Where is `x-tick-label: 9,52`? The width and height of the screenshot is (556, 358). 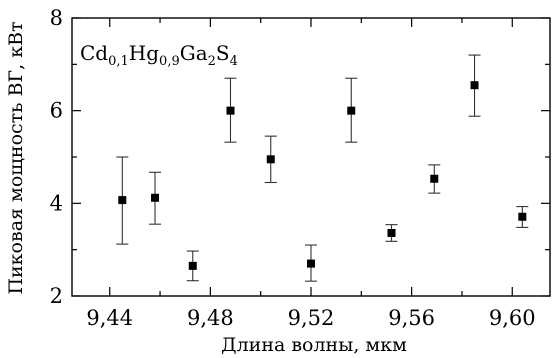
x-tick-label: 9,52 is located at coordinates (311, 318).